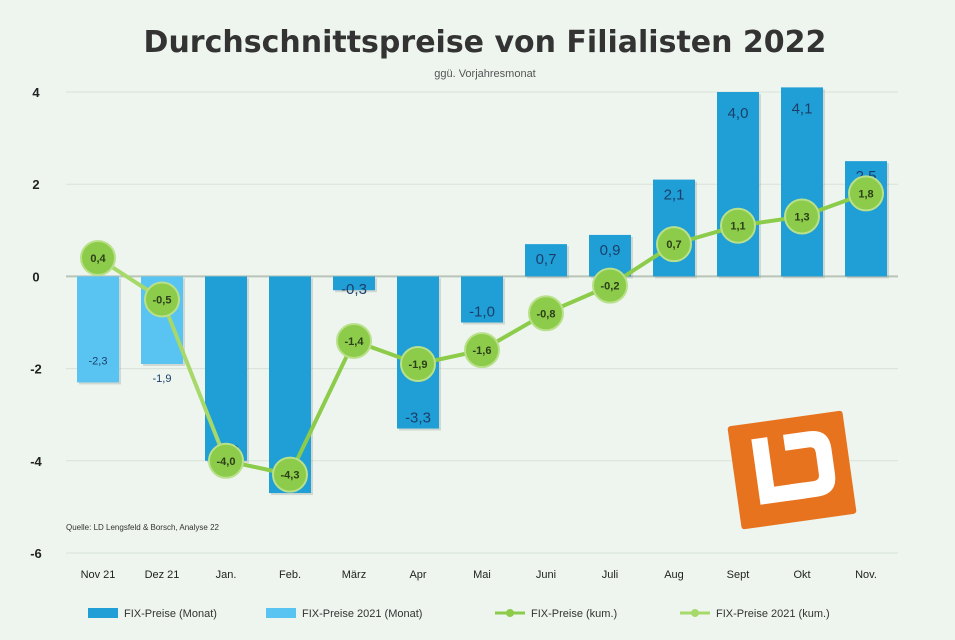  I want to click on point-data-label: 1,3, so click(801, 217).